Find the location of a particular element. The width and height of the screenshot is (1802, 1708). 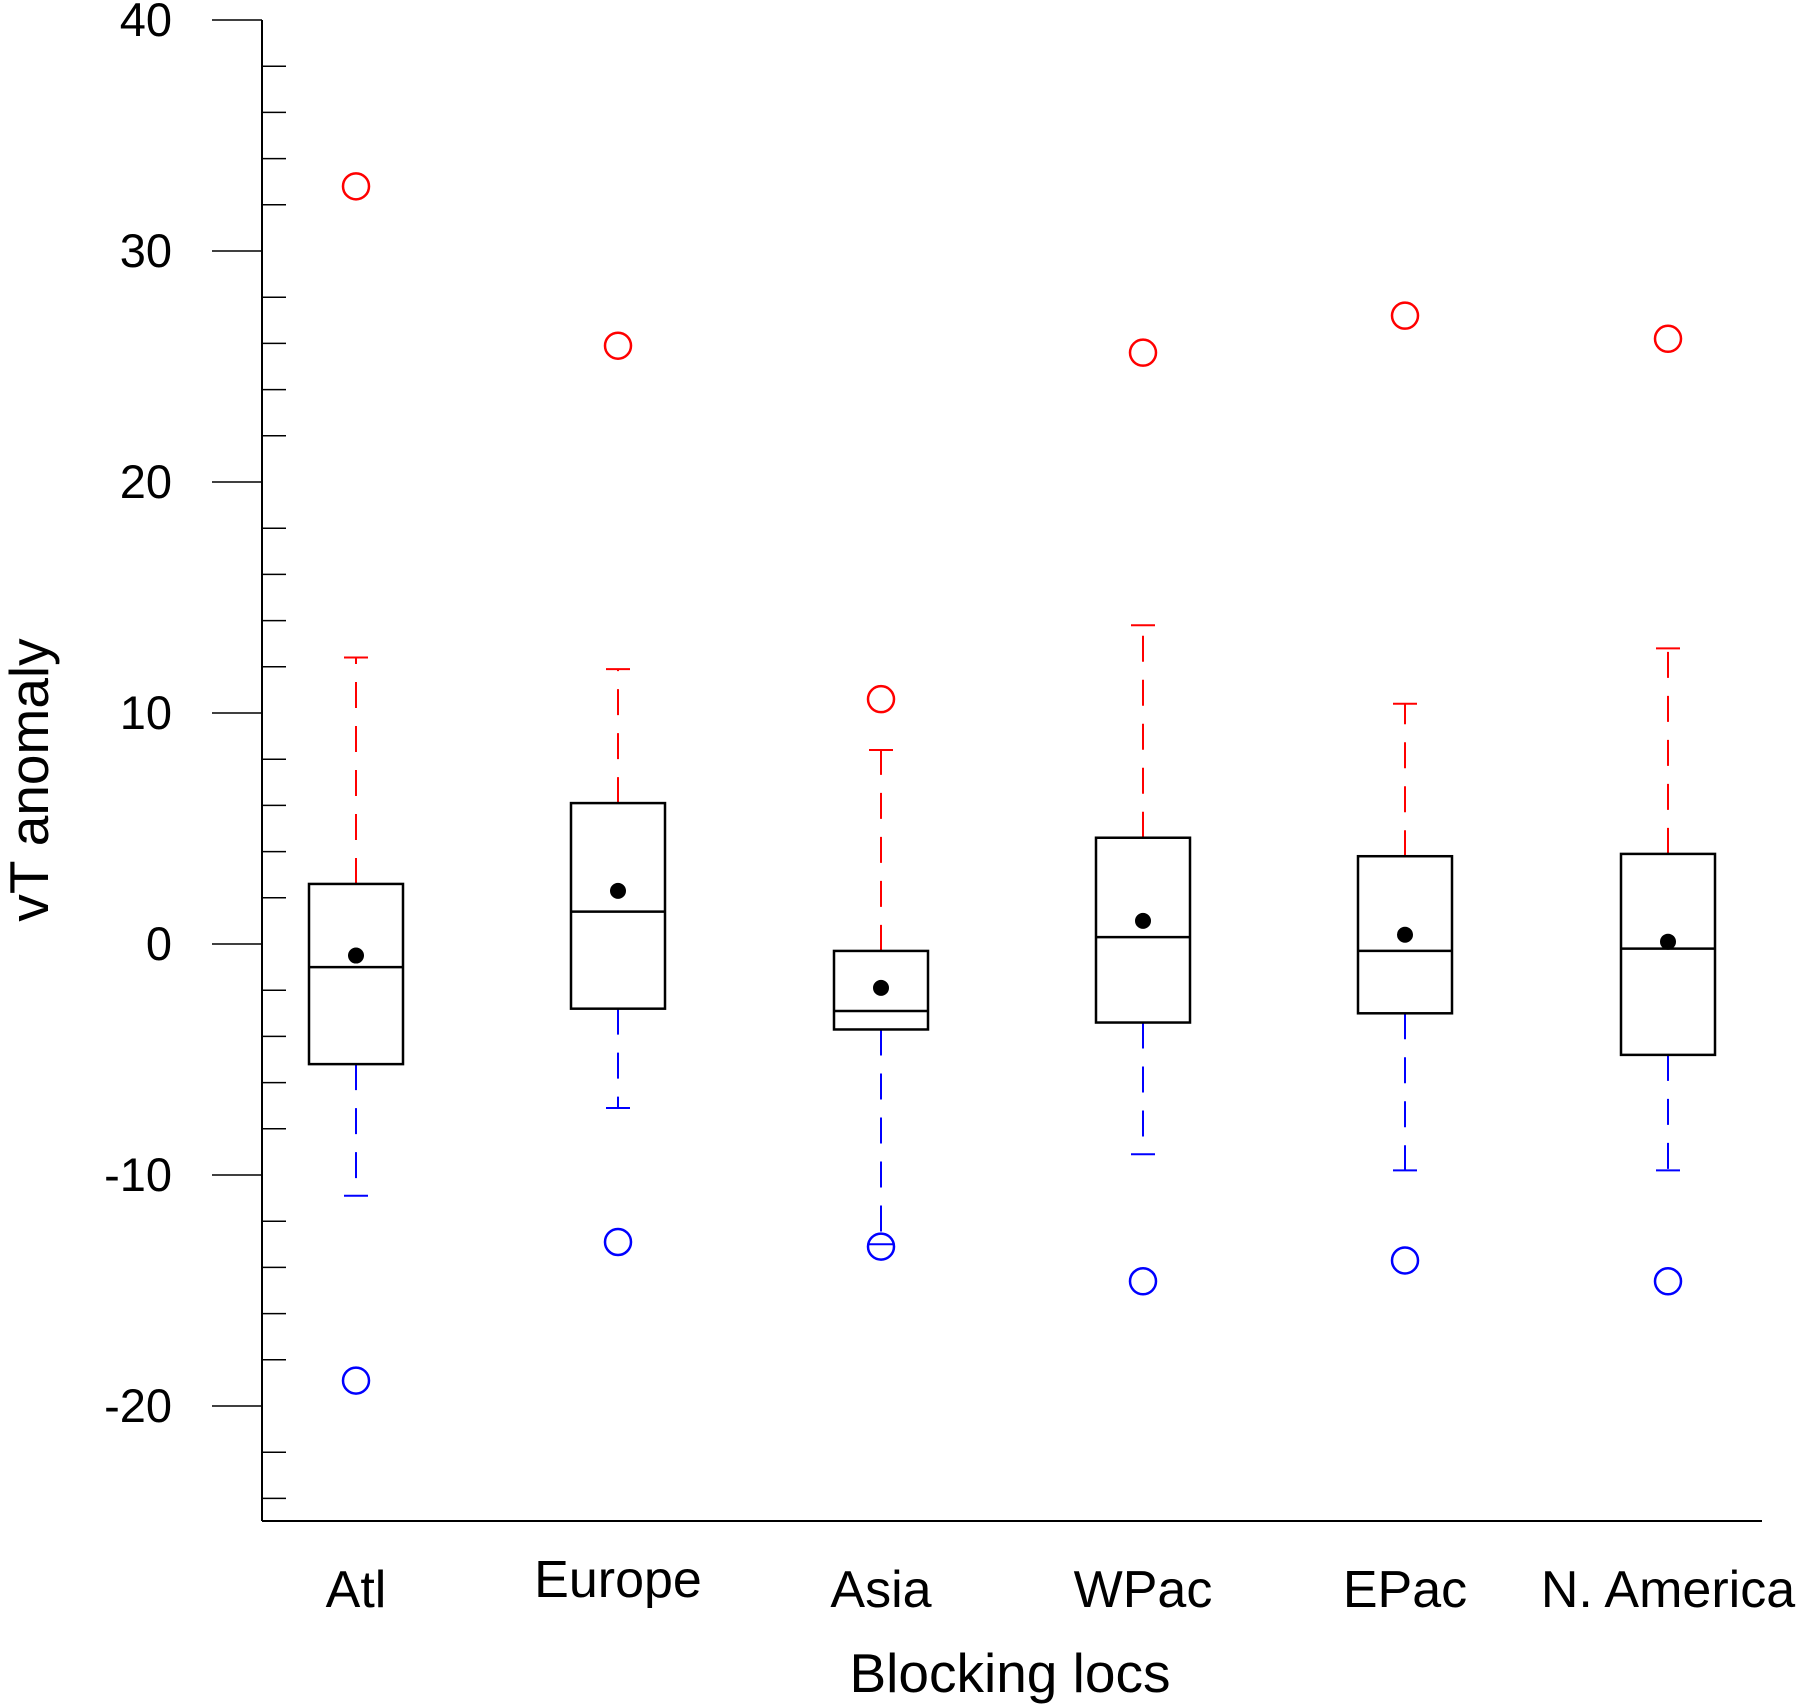

y-tick-label: 0 is located at coordinates (159, 943).